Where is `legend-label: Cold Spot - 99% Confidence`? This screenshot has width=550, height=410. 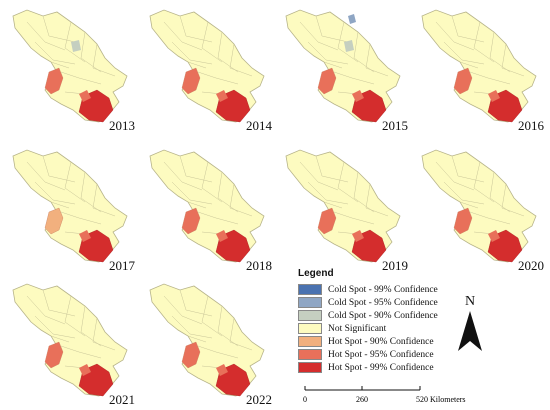 legend-label: Cold Spot - 99% Confidence is located at coordinates (383, 289).